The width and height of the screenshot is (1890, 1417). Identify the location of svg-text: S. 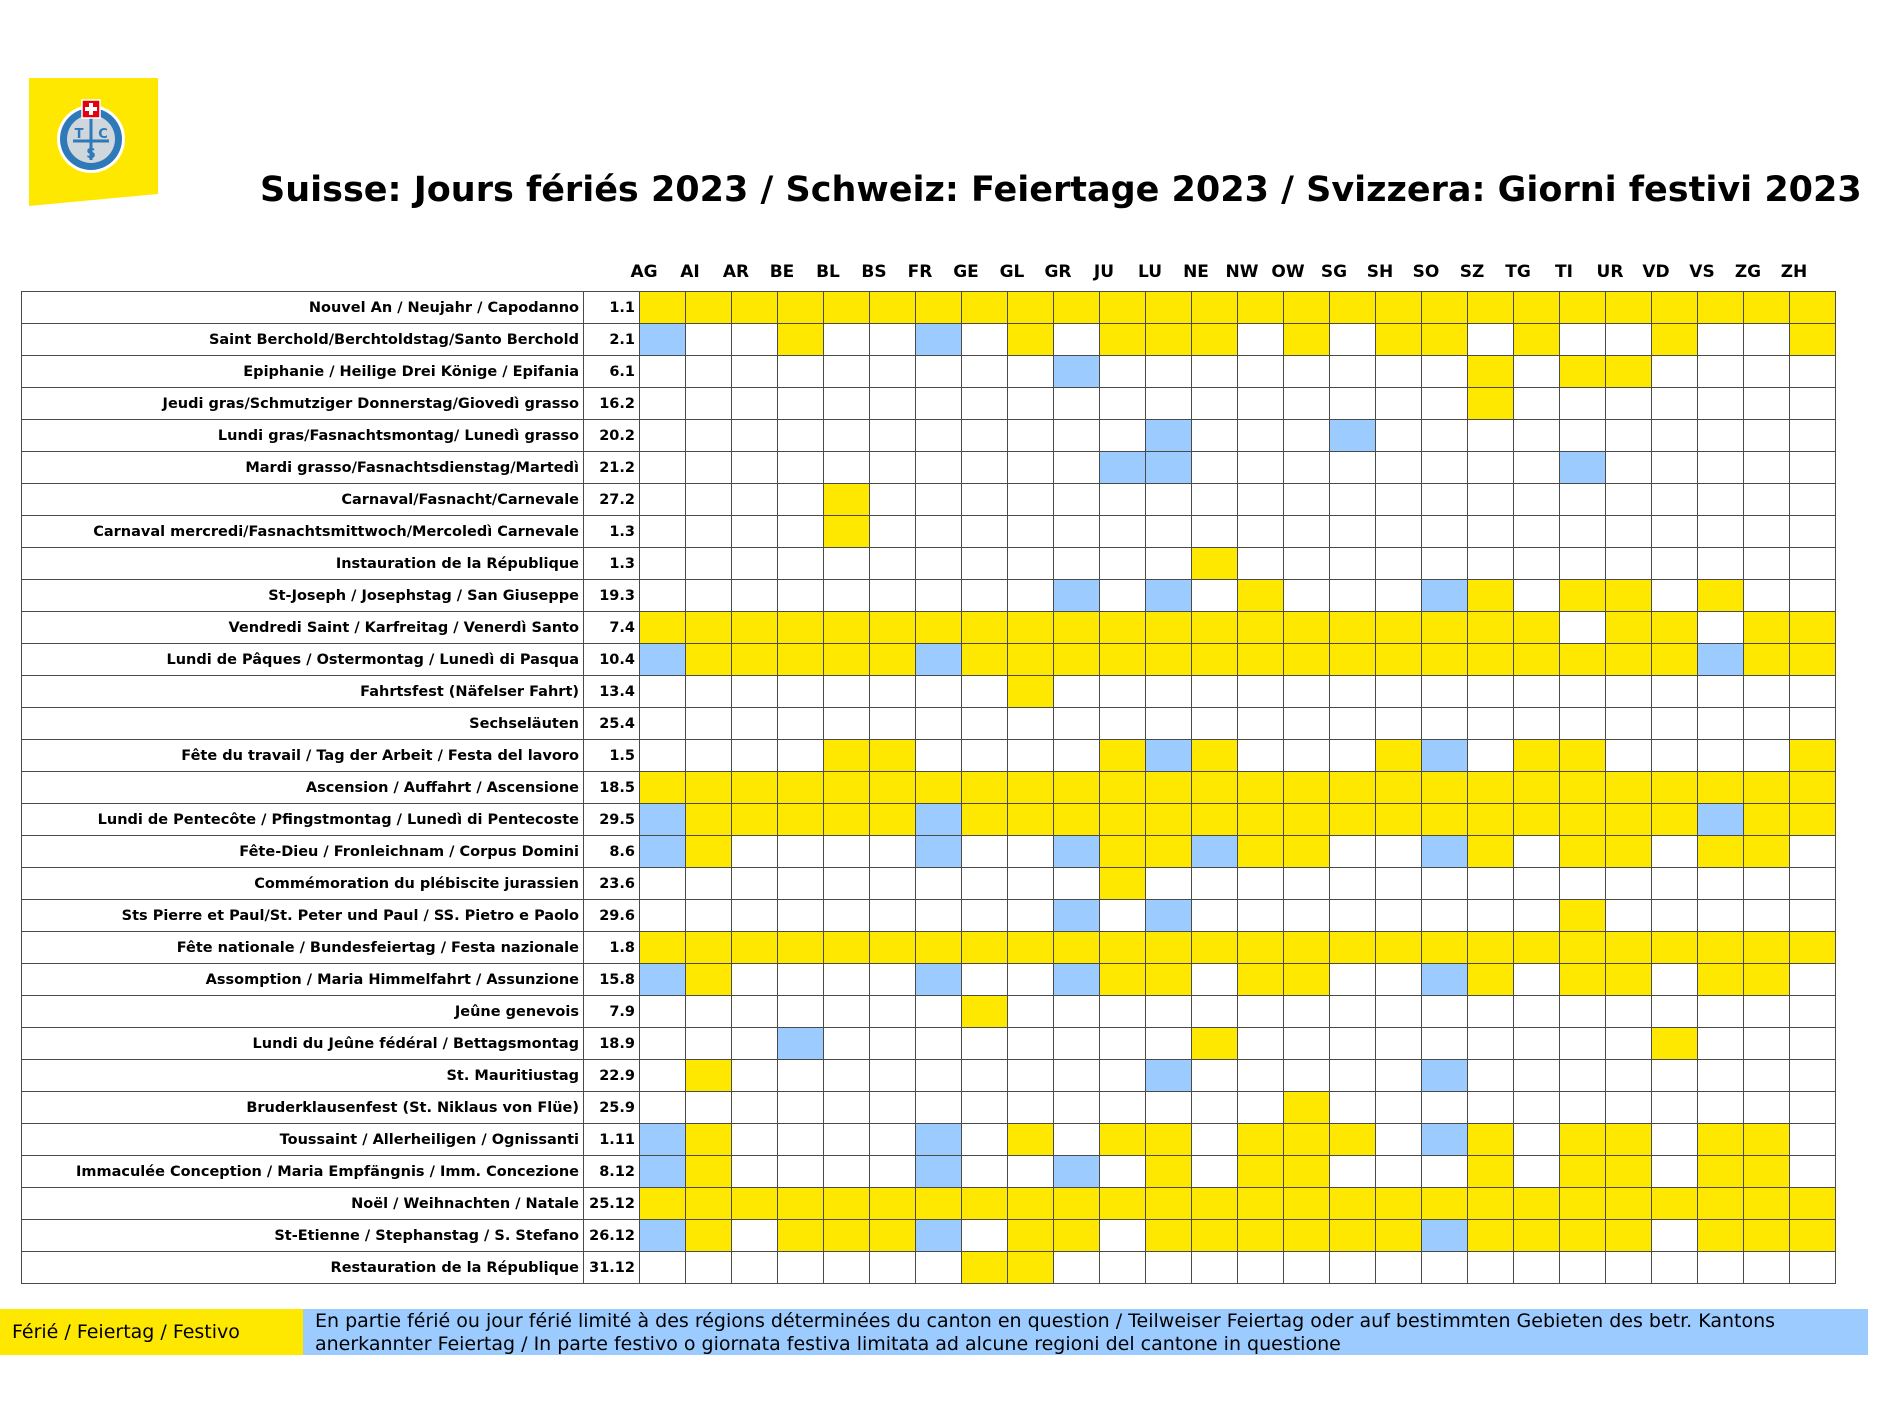
(90, 154).